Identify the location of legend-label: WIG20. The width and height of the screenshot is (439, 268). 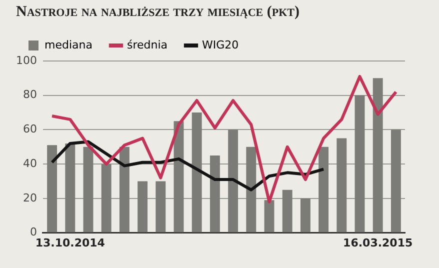
(220, 45).